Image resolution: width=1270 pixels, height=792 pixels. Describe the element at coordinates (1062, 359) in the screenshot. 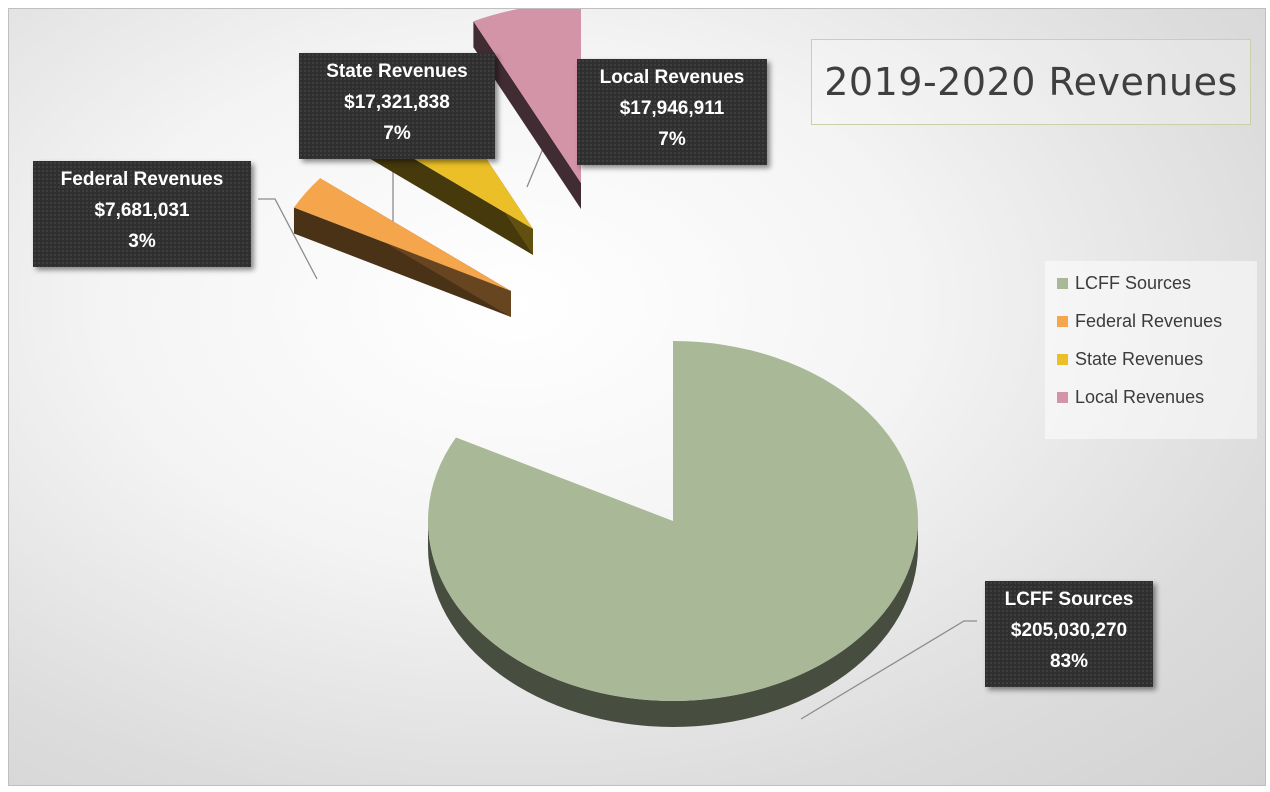

I see `legend-swatch-state-revenues` at that location.